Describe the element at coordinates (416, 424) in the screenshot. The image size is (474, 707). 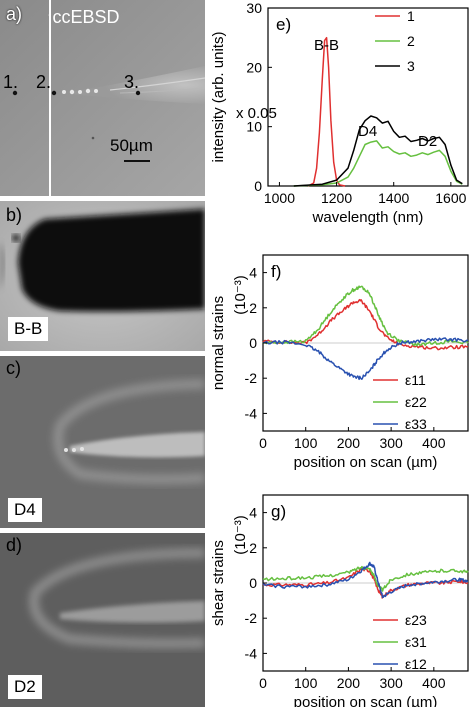
I see `legend-label-ε33: ε33` at that location.